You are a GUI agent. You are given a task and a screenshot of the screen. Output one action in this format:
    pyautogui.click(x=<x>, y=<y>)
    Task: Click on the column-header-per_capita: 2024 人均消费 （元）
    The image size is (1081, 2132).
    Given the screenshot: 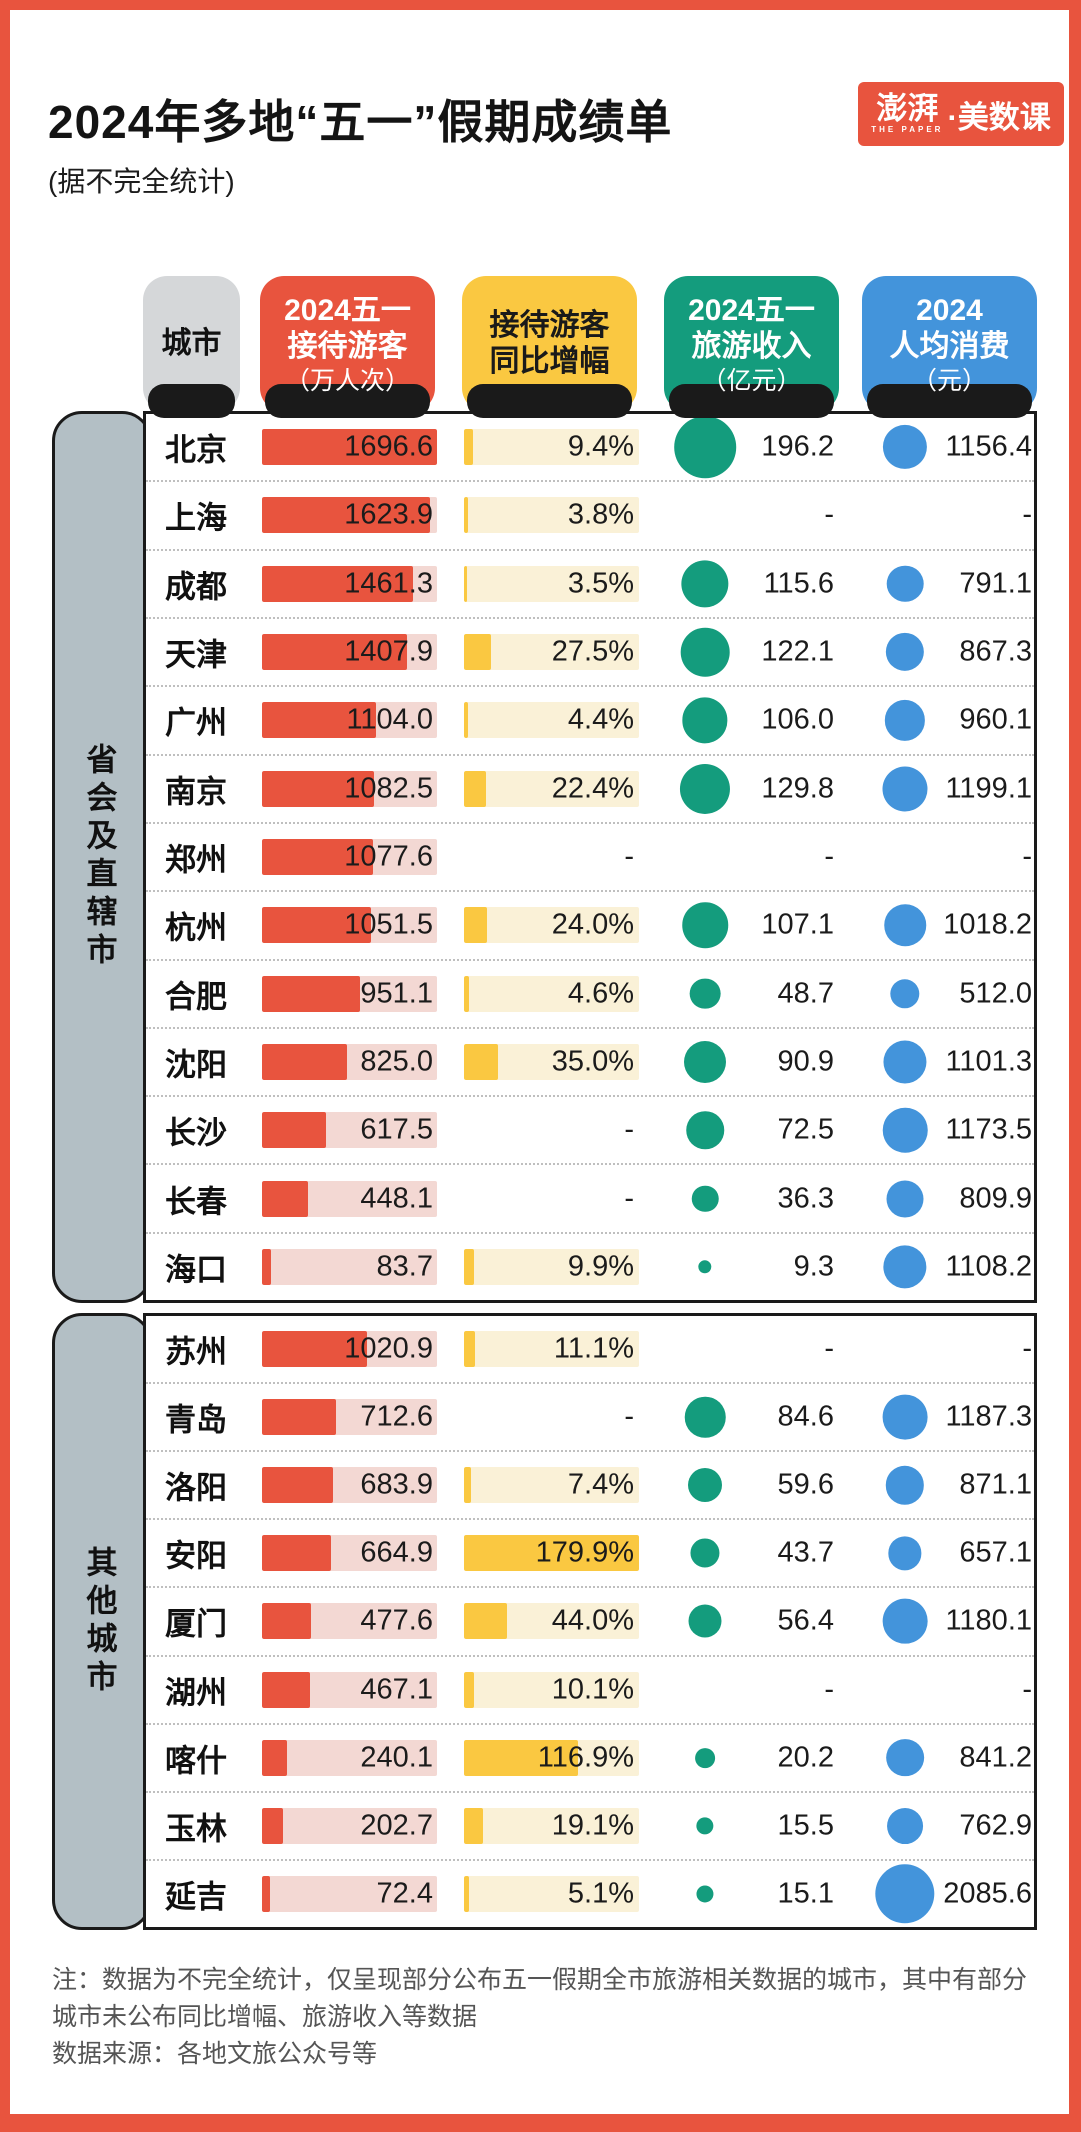 What is the action you would take?
    pyautogui.click(x=949, y=347)
    